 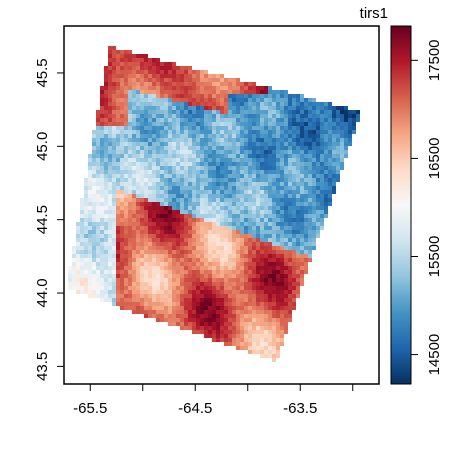 I want to click on x-tick-label: -63.5, so click(x=300, y=408).